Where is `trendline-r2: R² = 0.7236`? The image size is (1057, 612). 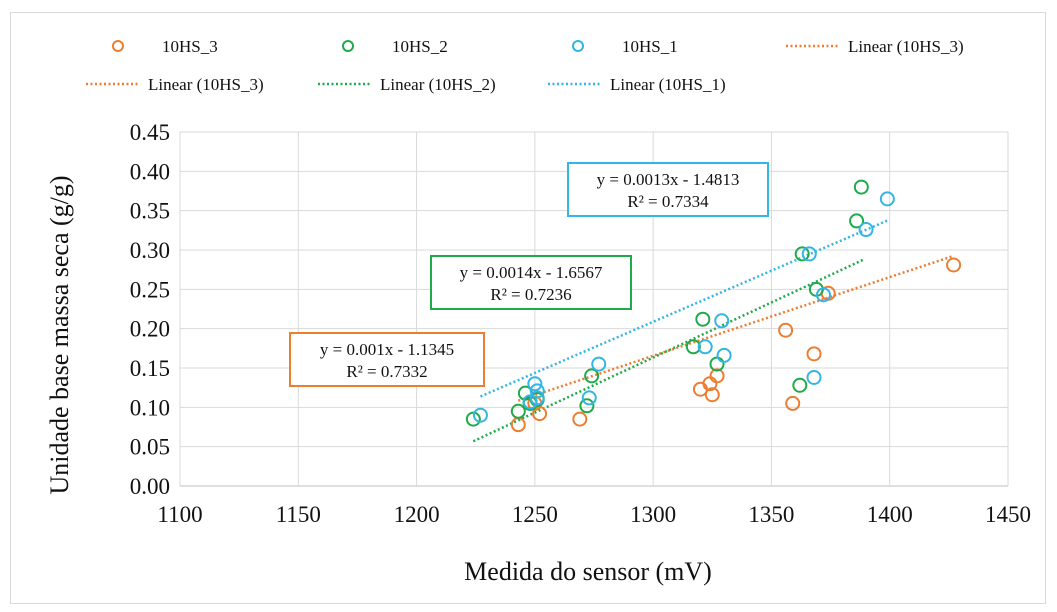
trendline-r2: R² = 0.7236 is located at coordinates (530, 294).